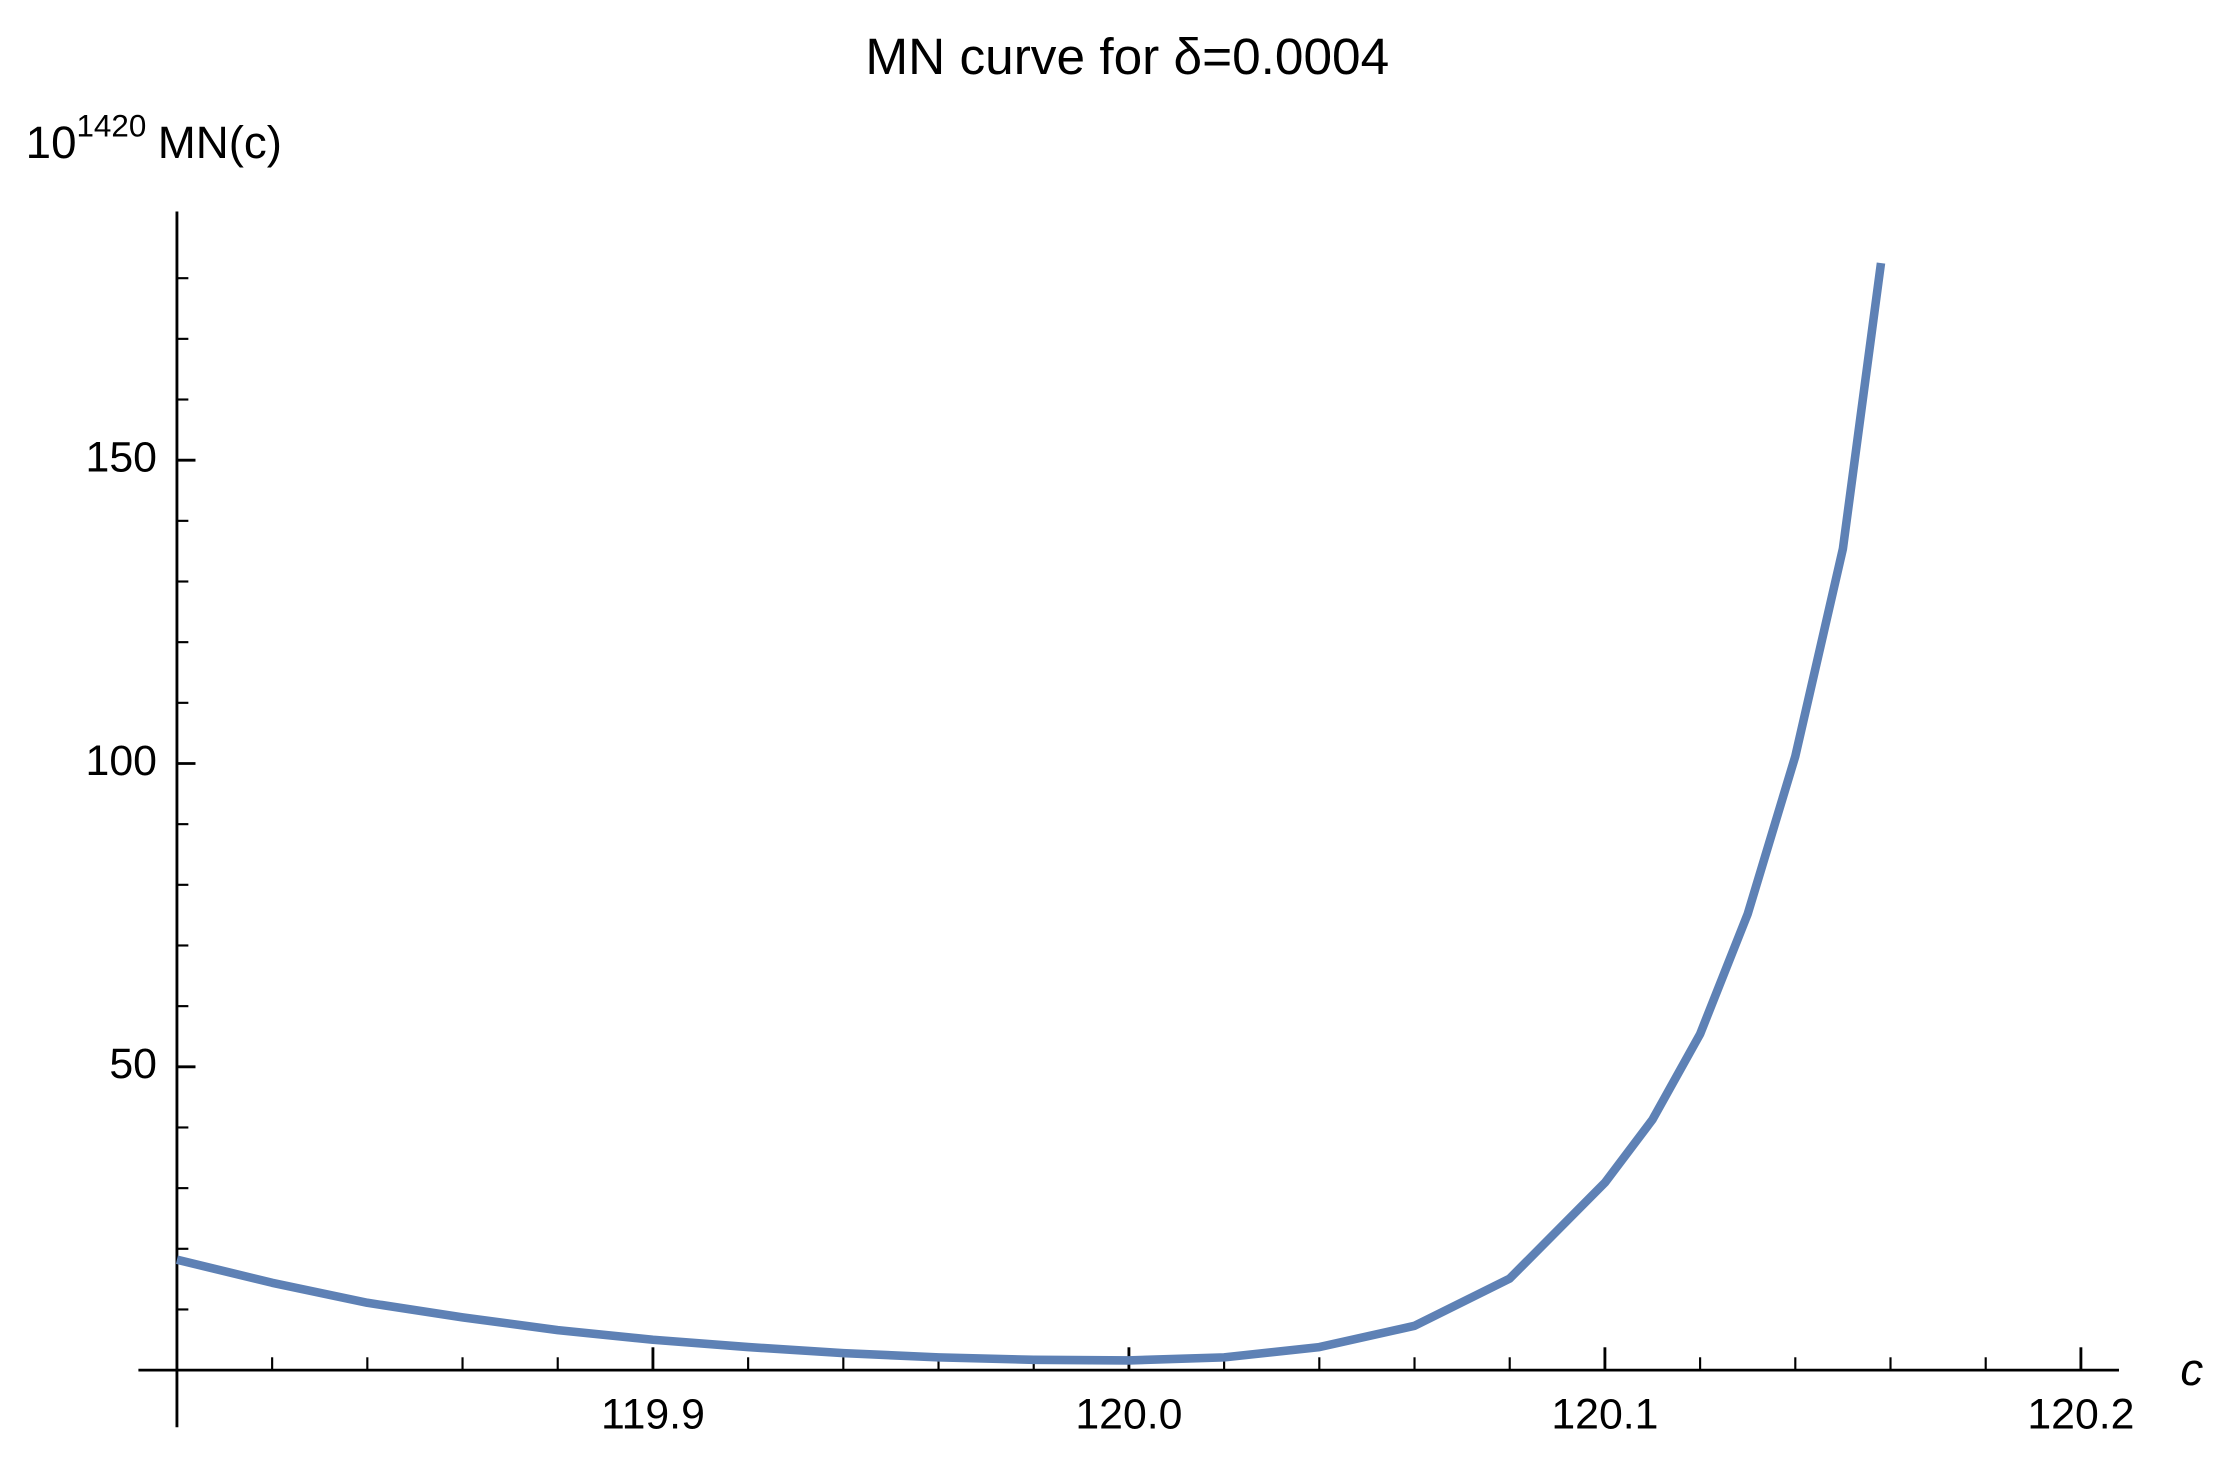  What do you see at coordinates (653, 1415) in the screenshot?
I see `x-tick-label: 119.9` at bounding box center [653, 1415].